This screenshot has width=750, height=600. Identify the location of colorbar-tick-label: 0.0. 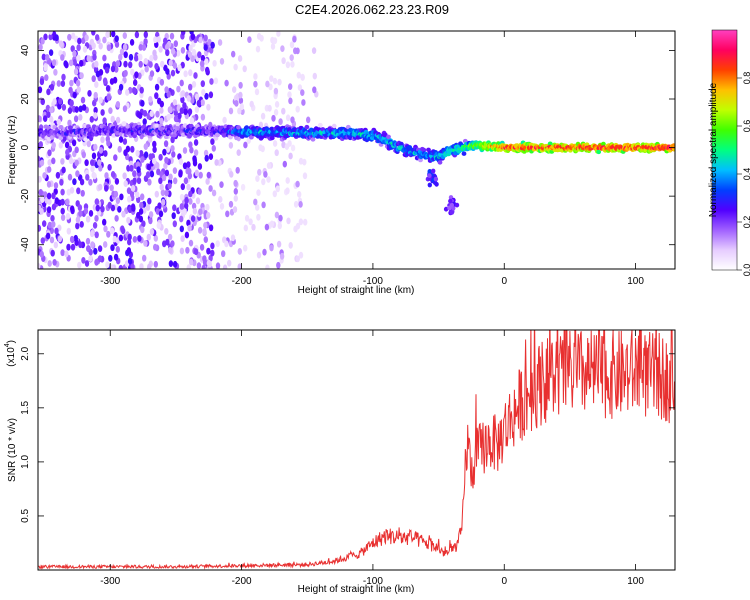
(746, 270).